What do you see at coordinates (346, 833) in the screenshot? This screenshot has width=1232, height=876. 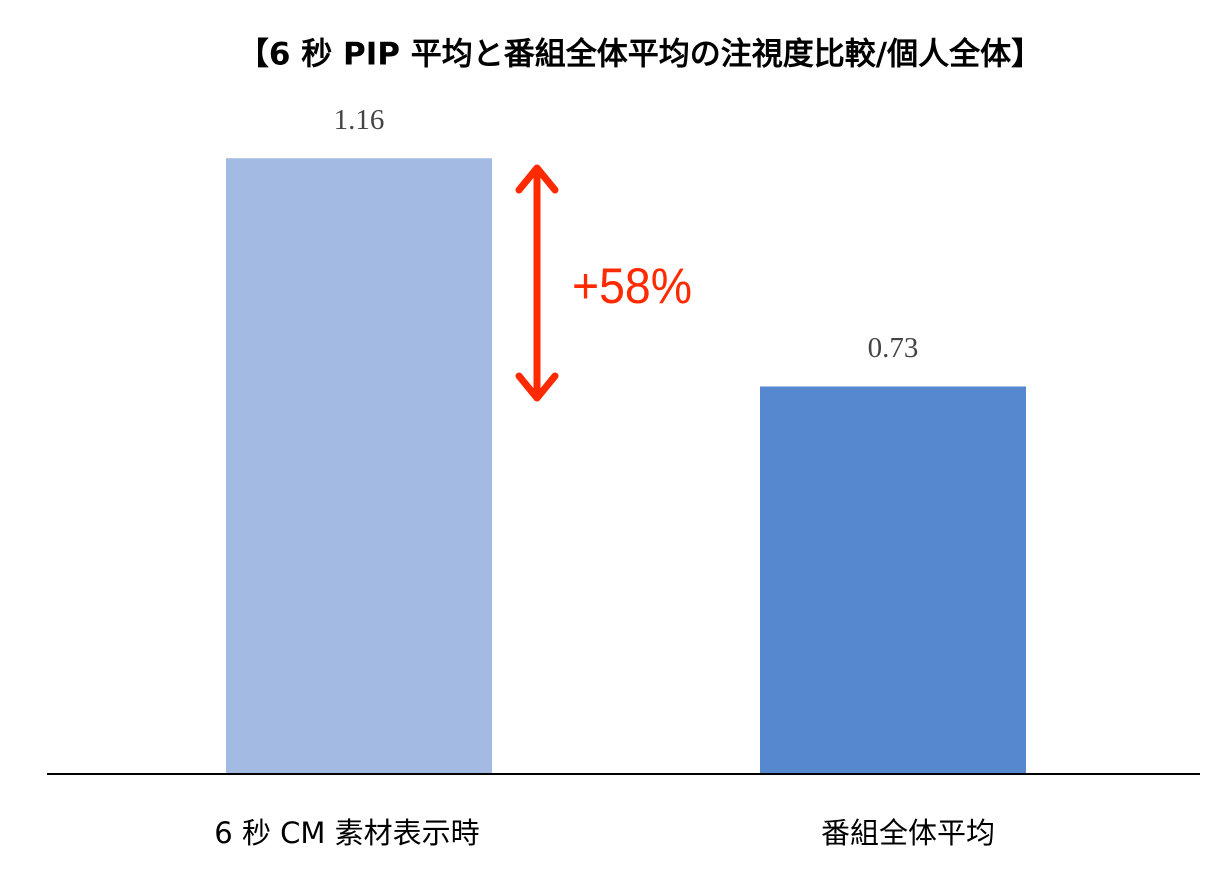 I see `x-tick-label: 6 秒 CM 素材表示時` at bounding box center [346, 833].